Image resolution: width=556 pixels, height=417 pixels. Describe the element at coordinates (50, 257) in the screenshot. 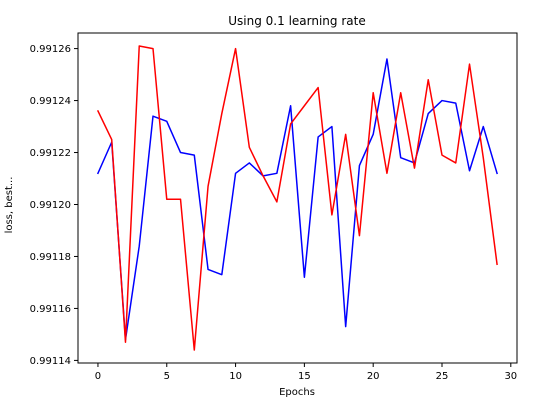

I see `y-tick-label: 0.99118` at that location.